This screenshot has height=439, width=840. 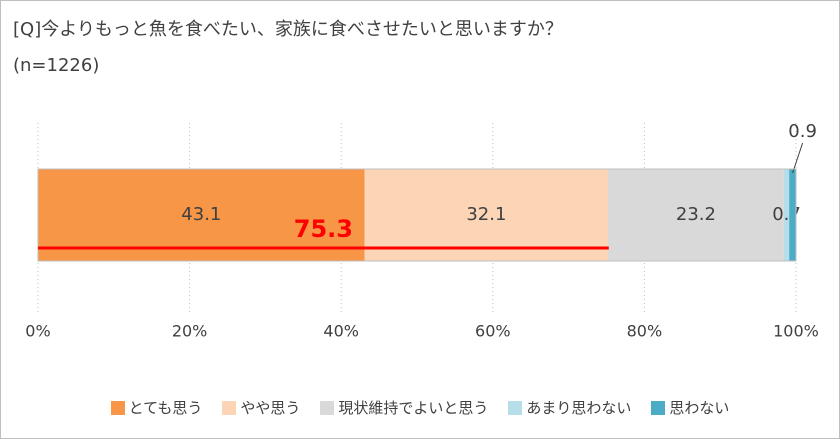 What do you see at coordinates (796, 331) in the screenshot?
I see `x-tick-label: 100%` at bounding box center [796, 331].